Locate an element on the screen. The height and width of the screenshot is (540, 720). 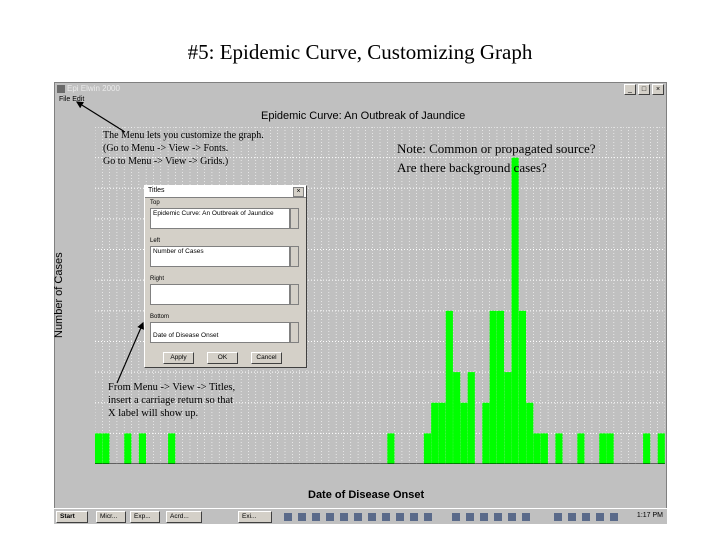
note-line: Are there background cases? is located at coordinates (472, 167).